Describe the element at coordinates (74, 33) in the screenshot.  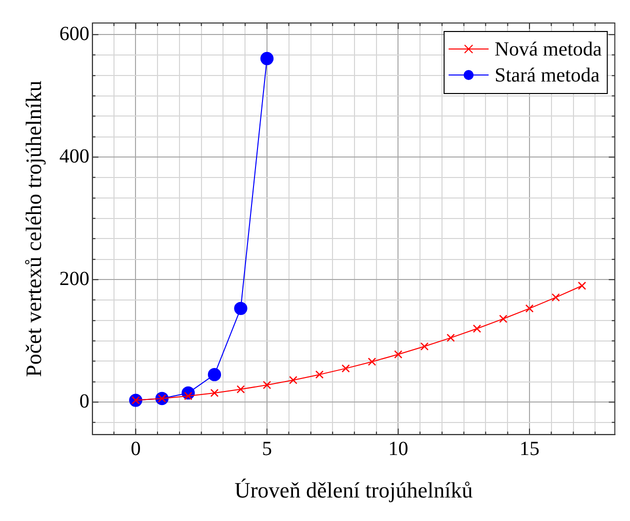
I see `y-tick-label: 600` at that location.